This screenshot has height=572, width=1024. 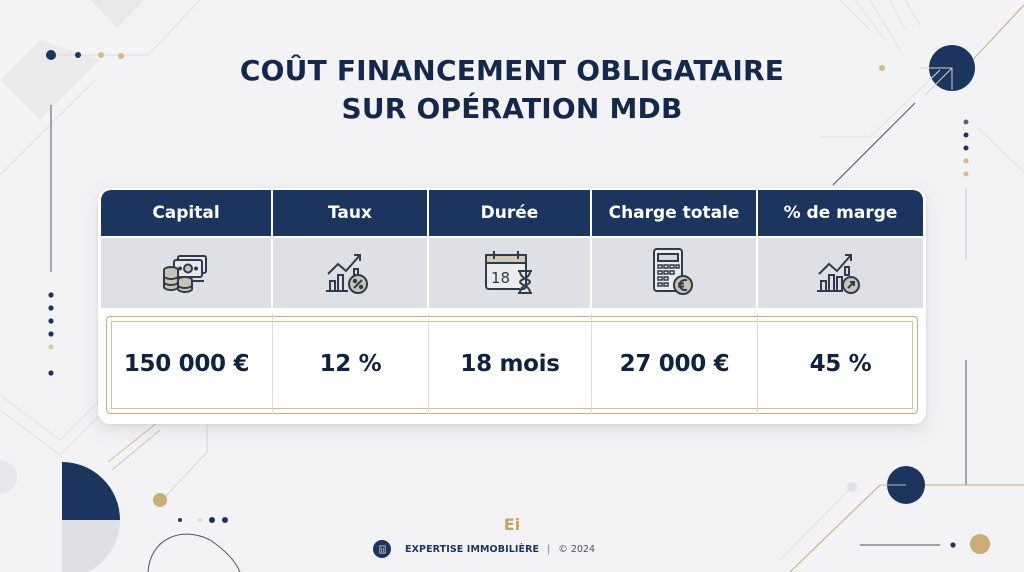 What do you see at coordinates (500, 278) in the screenshot?
I see `svg-text: 18` at bounding box center [500, 278].